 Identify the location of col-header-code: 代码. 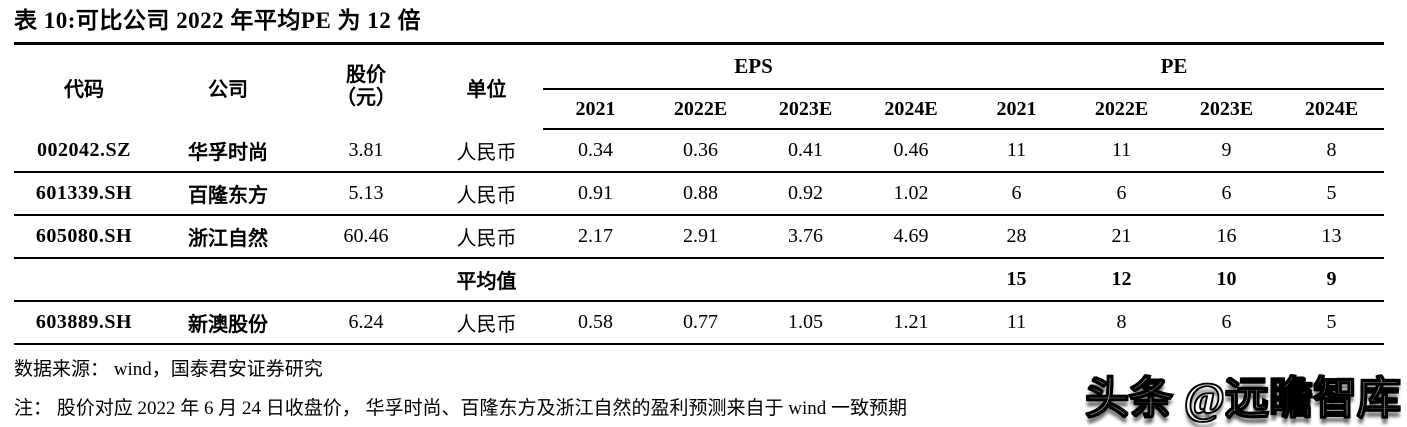
(84, 89).